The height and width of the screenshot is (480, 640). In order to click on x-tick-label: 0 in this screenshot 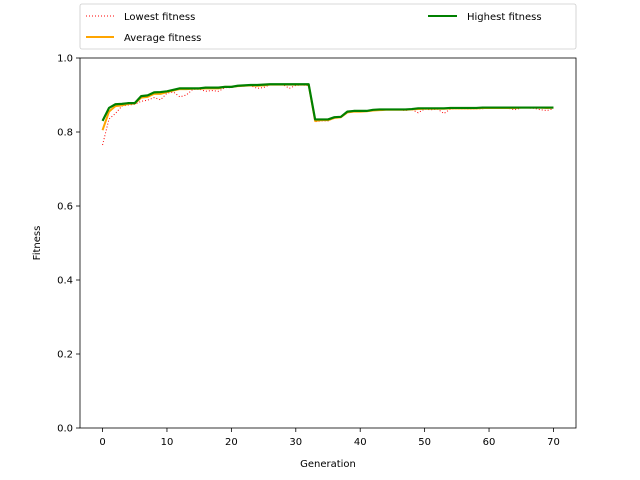, I will do `click(102, 442)`.